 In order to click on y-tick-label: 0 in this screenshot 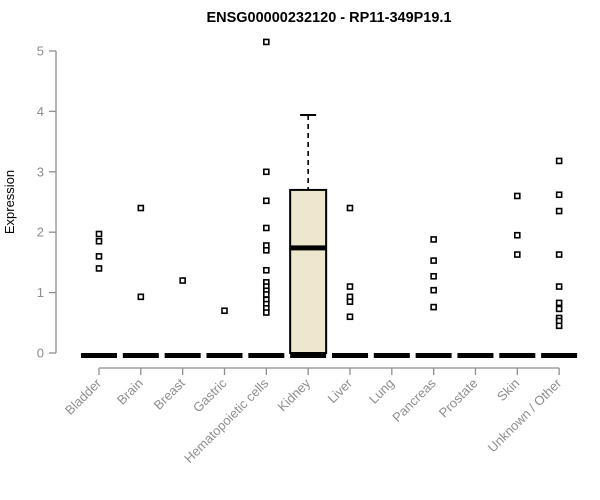, I will do `click(40, 353)`.